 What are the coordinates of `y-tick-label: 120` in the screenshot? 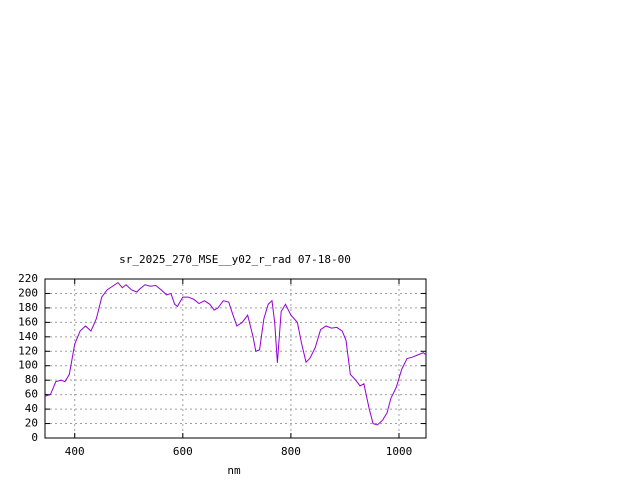 It's located at (28, 350).